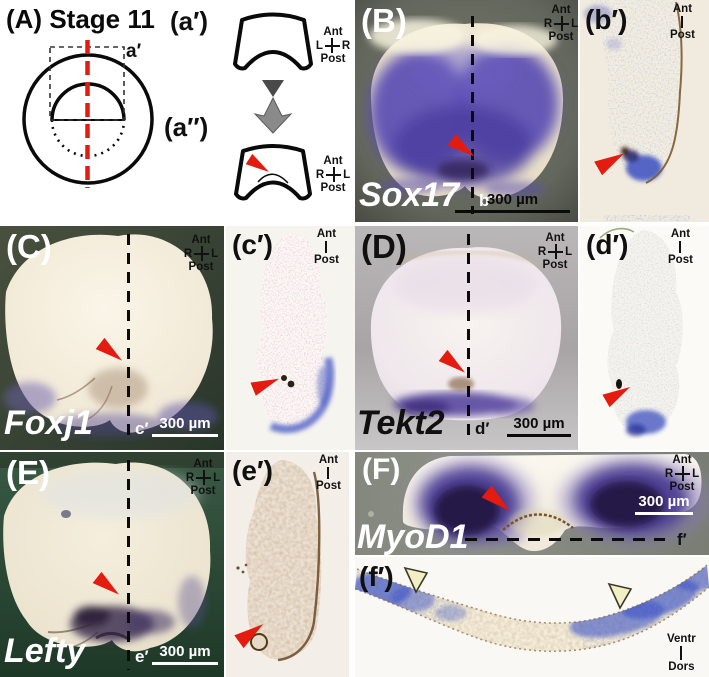  What do you see at coordinates (532, 617) in the screenshot?
I see `panel-f1-section: (f′) Ventr Dors` at bounding box center [532, 617].